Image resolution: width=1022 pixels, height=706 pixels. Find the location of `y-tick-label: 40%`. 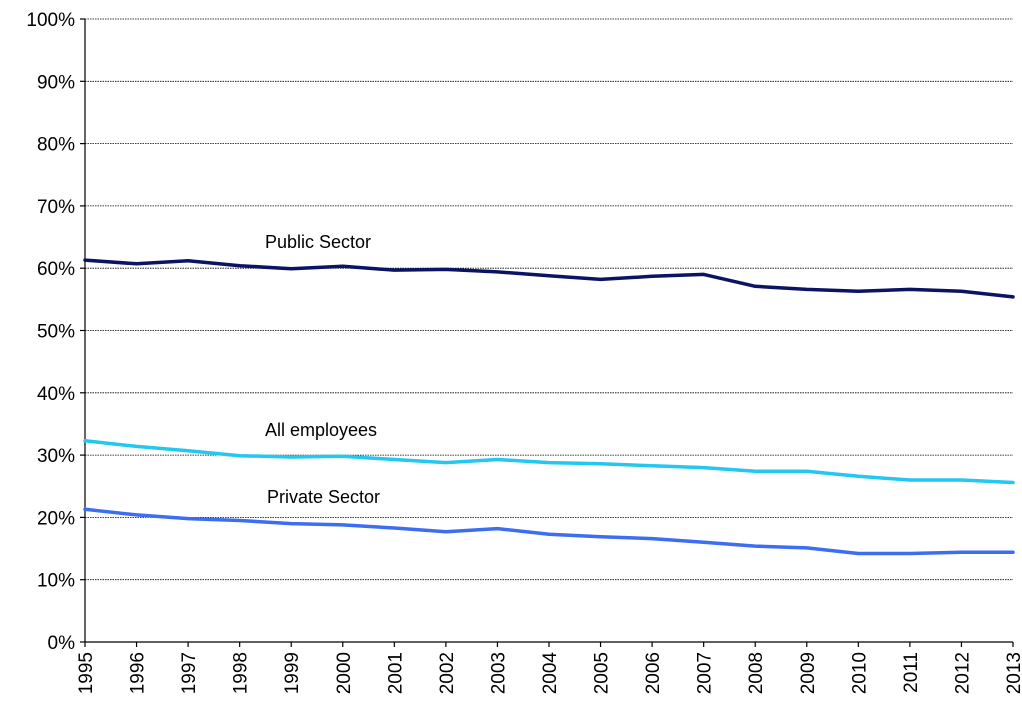

y-tick-label: 40% is located at coordinates (56, 394).